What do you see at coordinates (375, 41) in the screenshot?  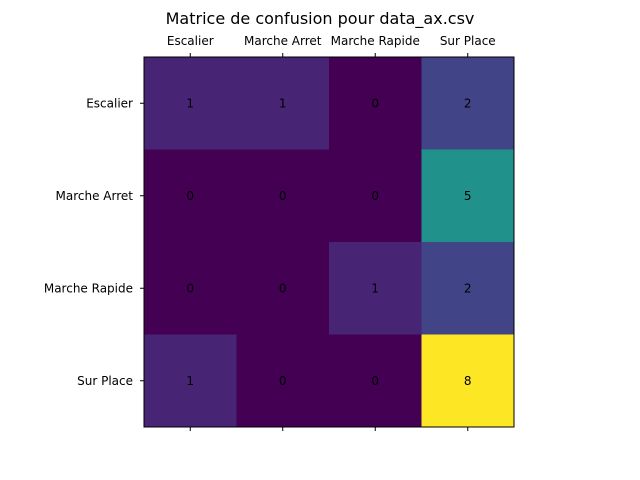 I see `x-tick-label: Marche Rapide` at bounding box center [375, 41].